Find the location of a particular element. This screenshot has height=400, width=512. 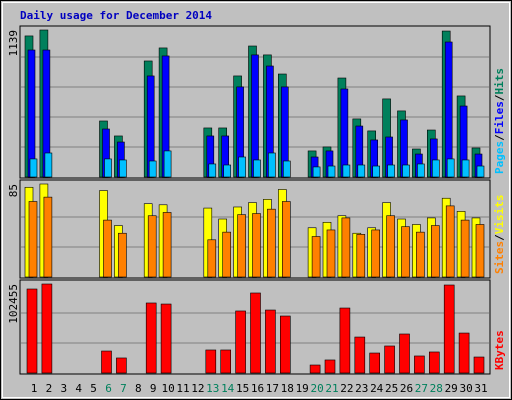

legend-entry: Files is located at coordinates (499, 117).